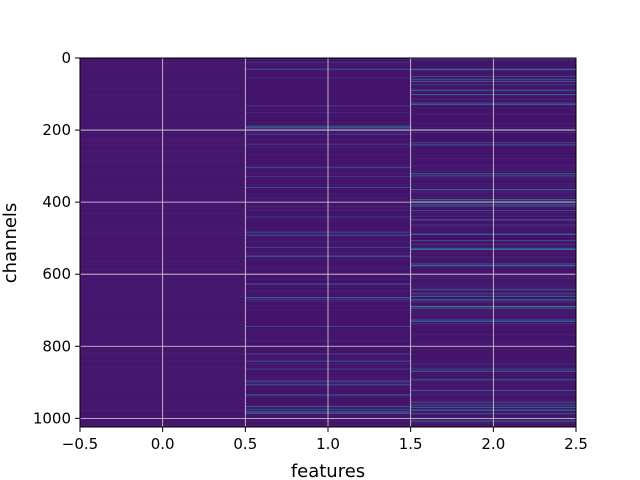  What do you see at coordinates (411, 444) in the screenshot?
I see `x-tick-label: 1.5` at bounding box center [411, 444].